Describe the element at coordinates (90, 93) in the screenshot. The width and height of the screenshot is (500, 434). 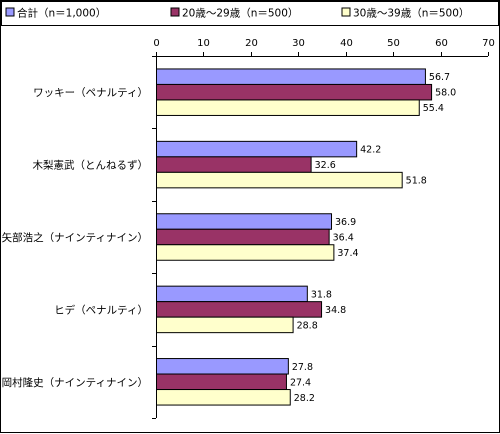
I see `category-label-0: ワッキー（ペナルティ）` at that location.